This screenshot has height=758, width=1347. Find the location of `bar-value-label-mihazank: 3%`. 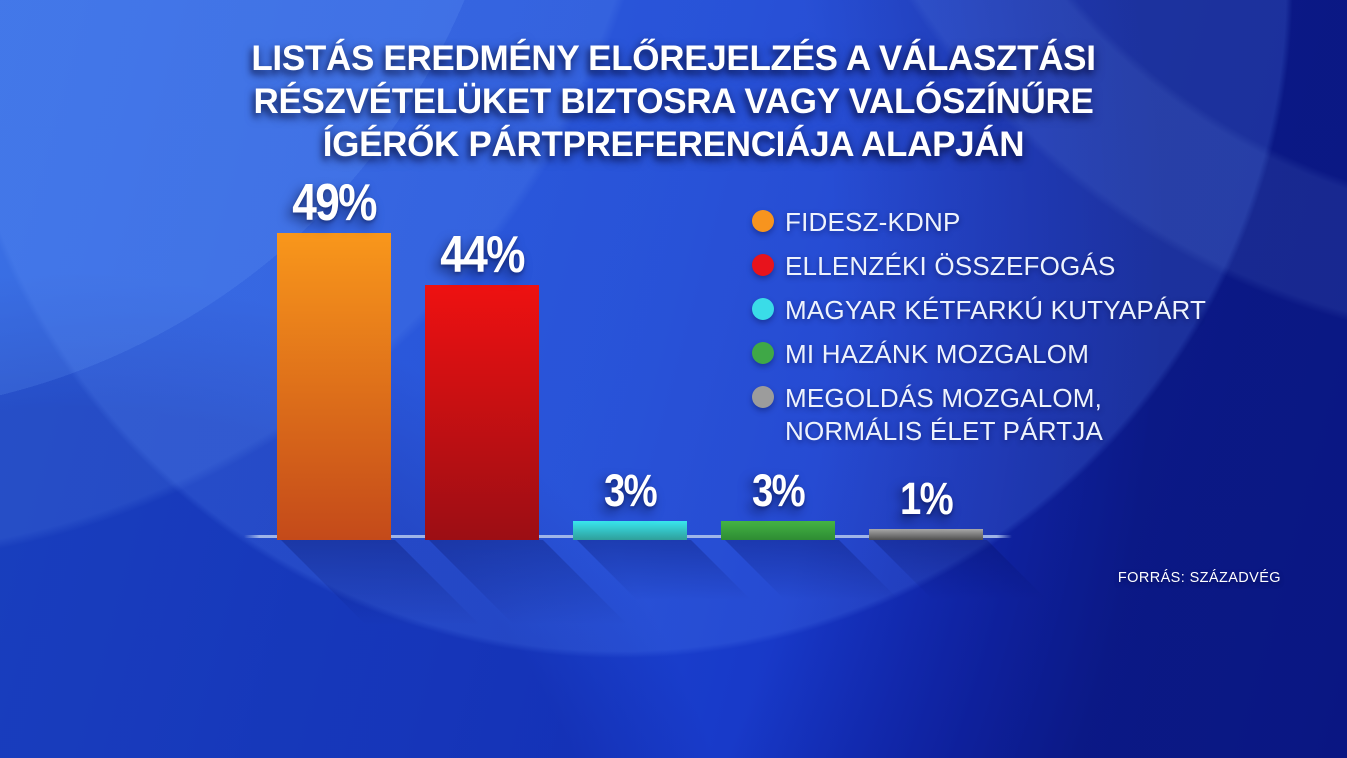

bar-value-label-mihazank: 3% is located at coordinates (779, 490).